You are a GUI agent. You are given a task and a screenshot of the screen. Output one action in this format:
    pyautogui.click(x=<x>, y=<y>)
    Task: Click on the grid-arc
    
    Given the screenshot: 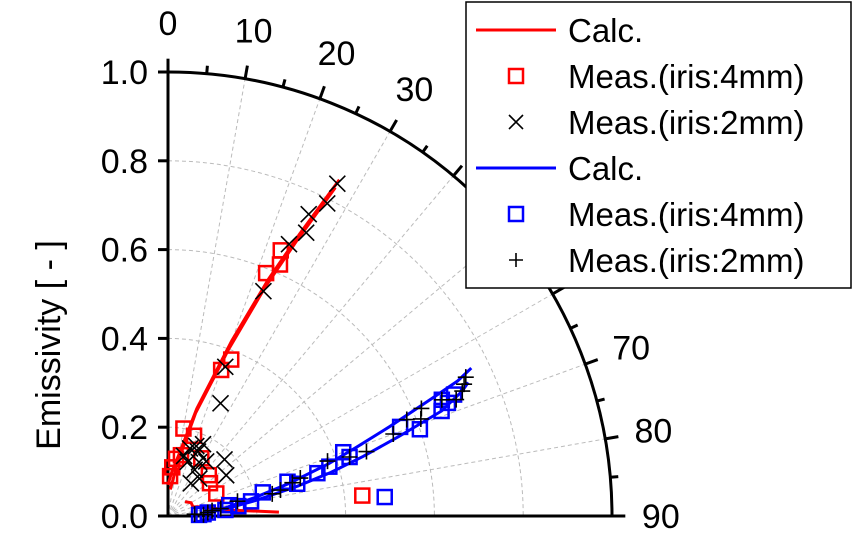 What is the action you would take?
    pyautogui.click(x=257, y=427)
    